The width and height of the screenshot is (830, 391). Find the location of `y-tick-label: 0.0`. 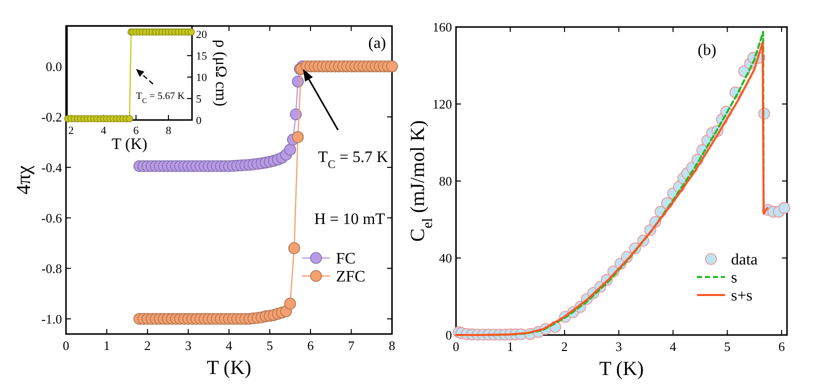

y-tick-label: 0.0 is located at coordinates (54, 66).